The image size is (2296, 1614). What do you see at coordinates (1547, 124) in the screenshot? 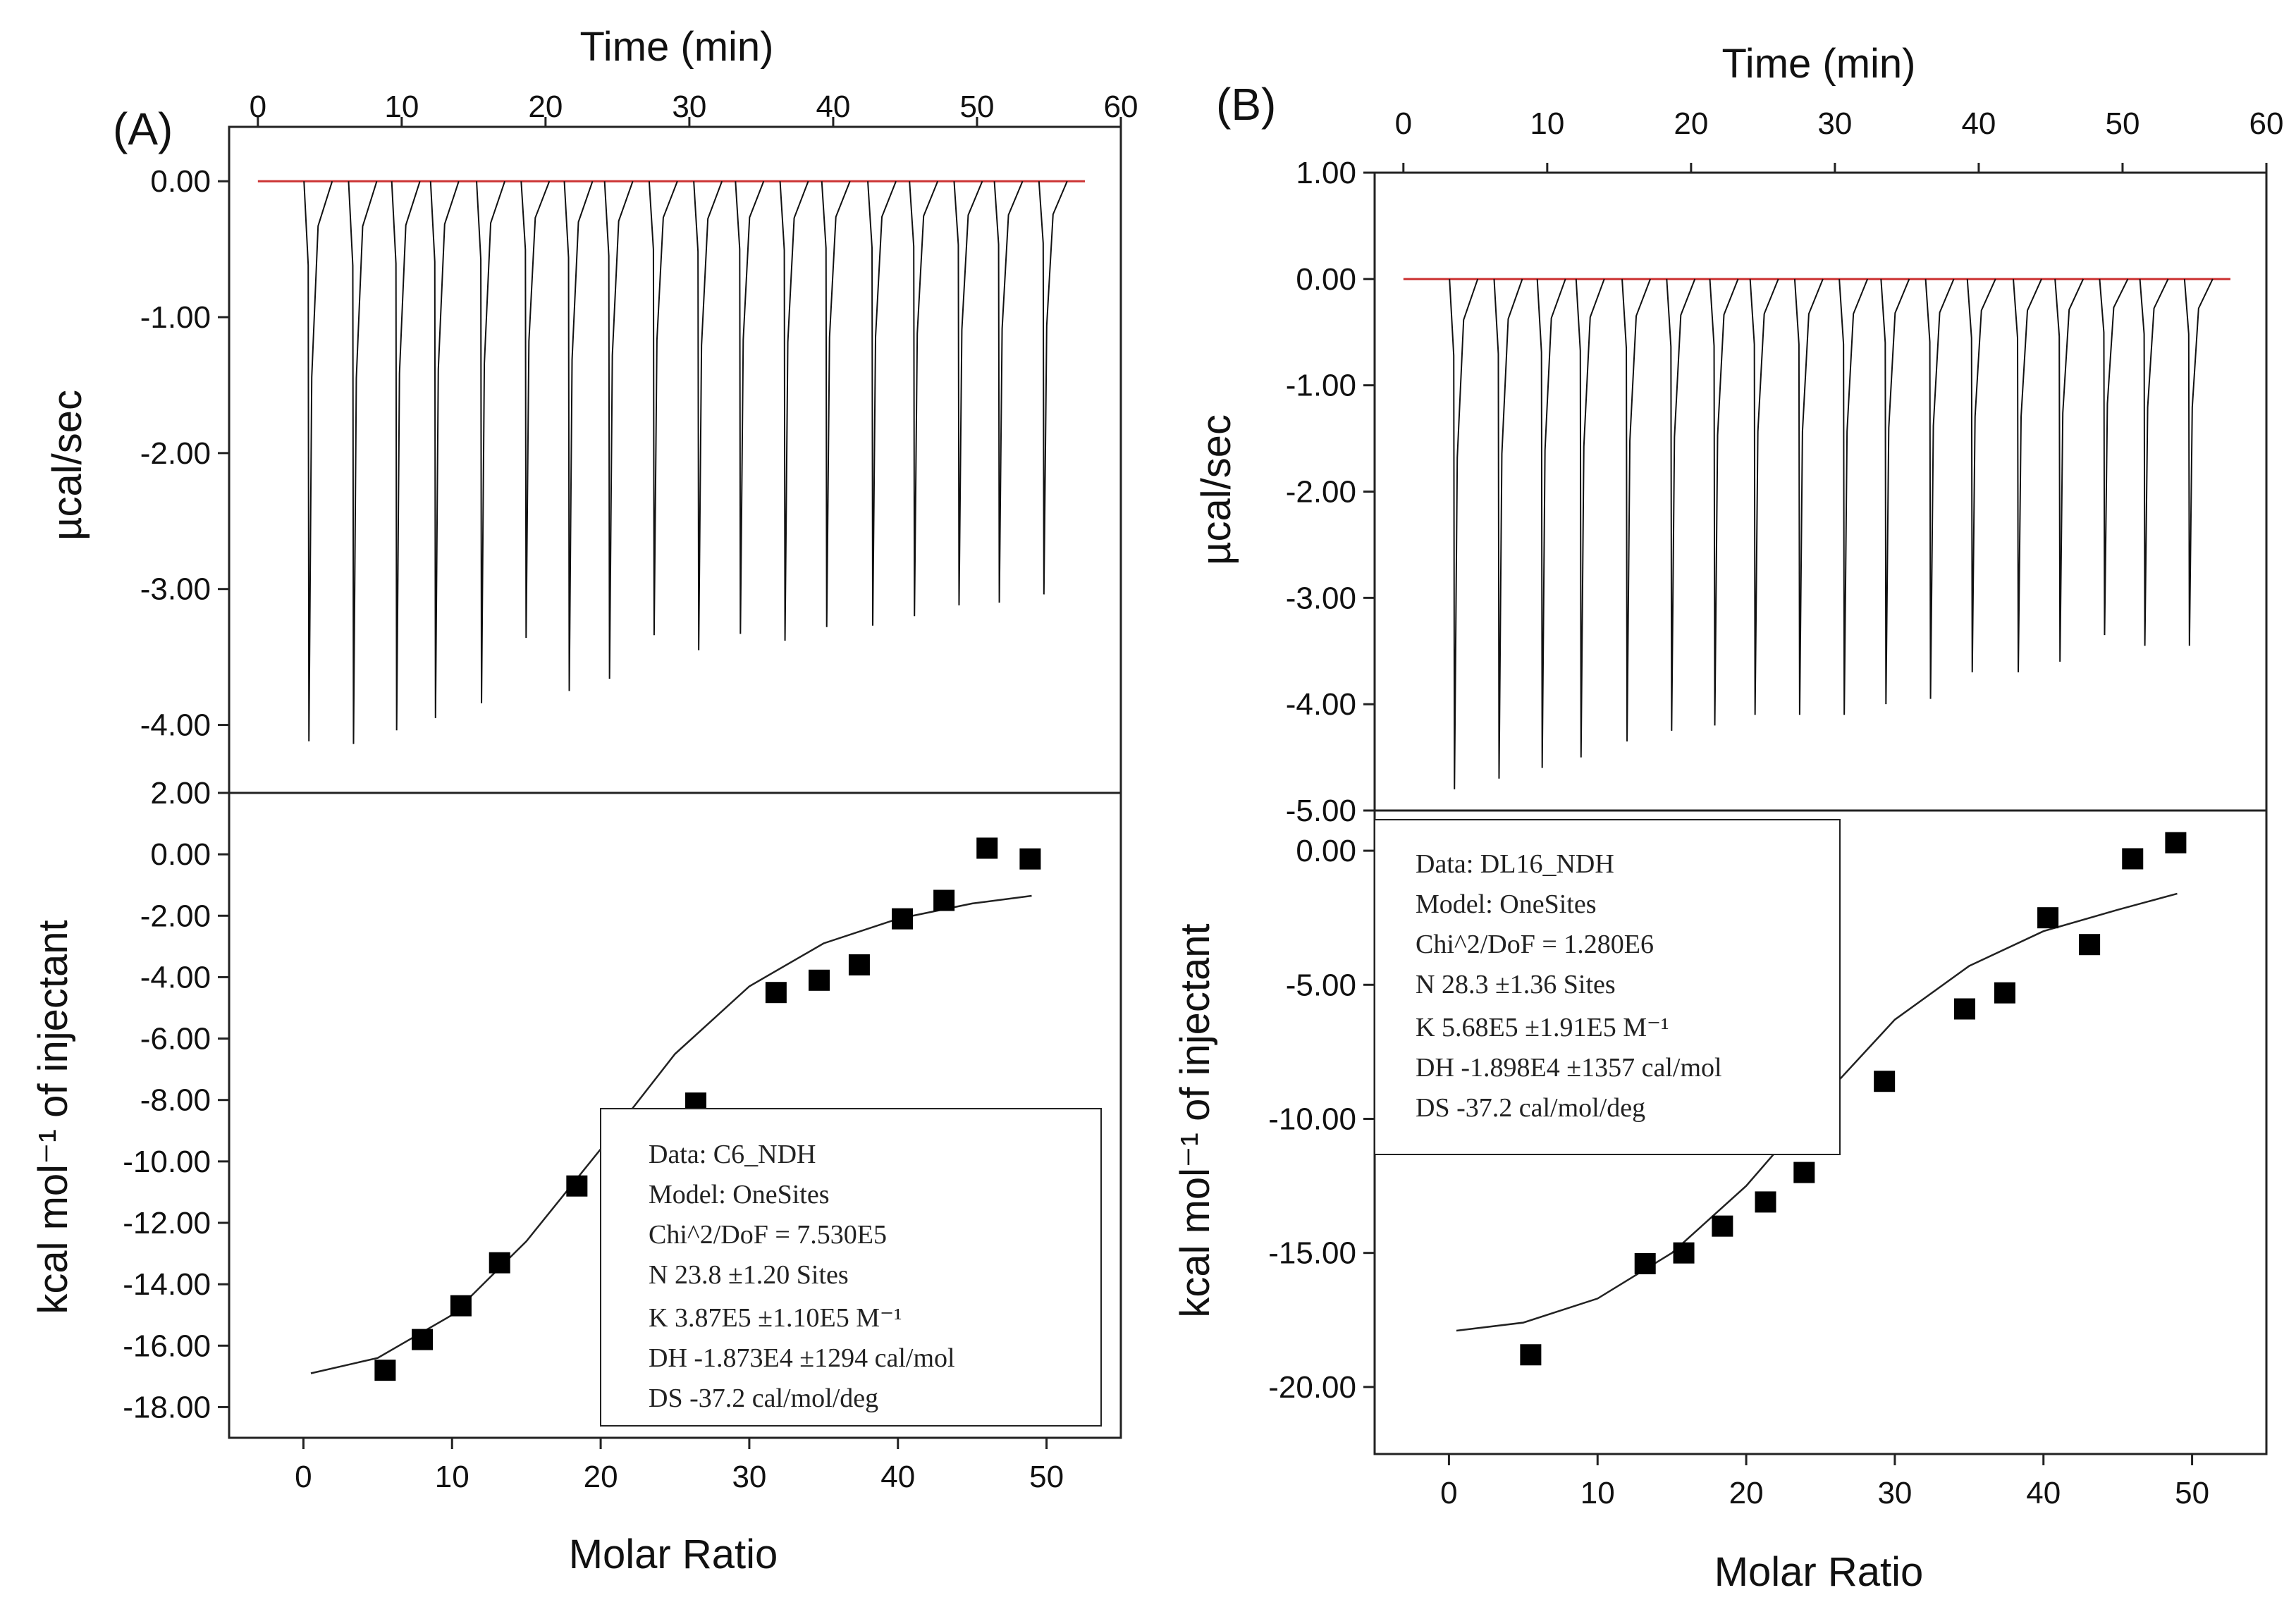
I see `time-tick-label: 10` at bounding box center [1547, 124].